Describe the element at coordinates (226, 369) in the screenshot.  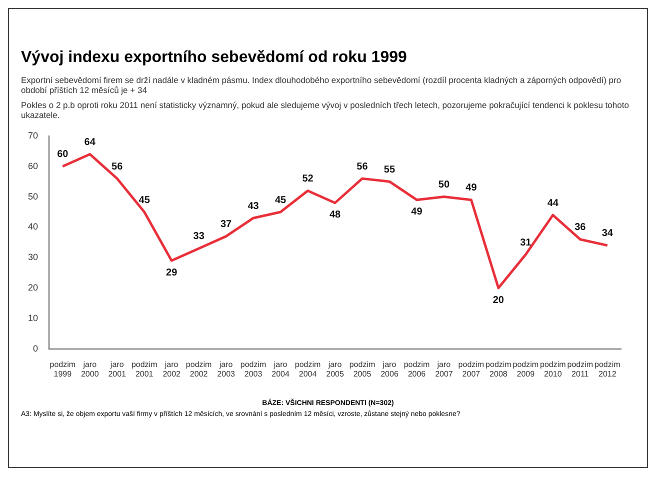
I see `x-tick-label: jaro 2003` at that location.